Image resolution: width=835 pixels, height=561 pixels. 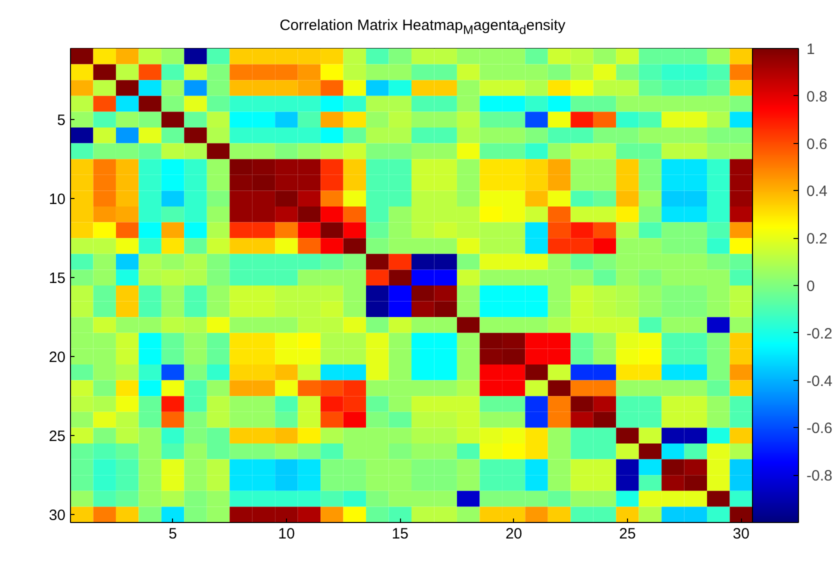 I want to click on x-tick-label: 20, so click(x=513, y=534).